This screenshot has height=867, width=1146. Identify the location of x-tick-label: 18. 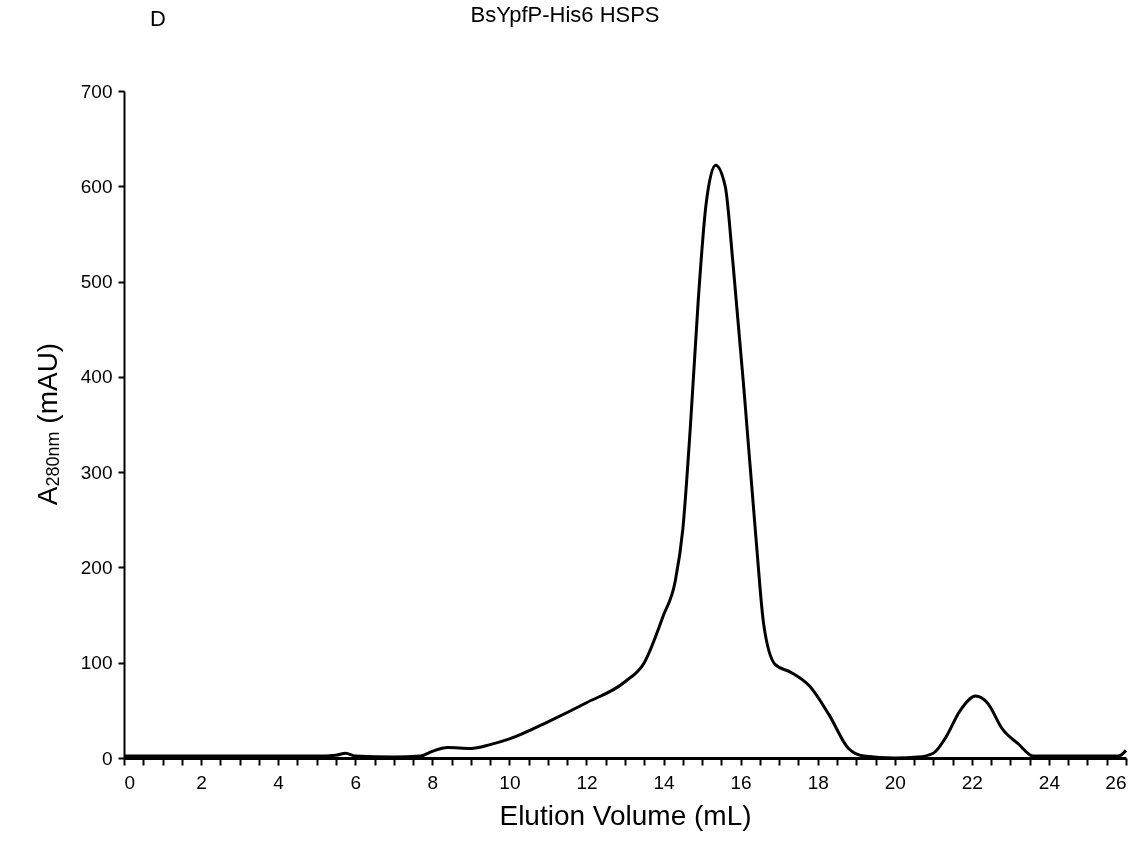
(818, 782).